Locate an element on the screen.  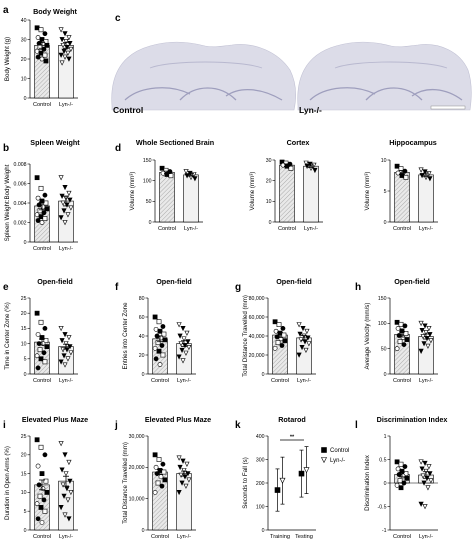
x-tick-label: Testing is located at coordinates (304, 537).